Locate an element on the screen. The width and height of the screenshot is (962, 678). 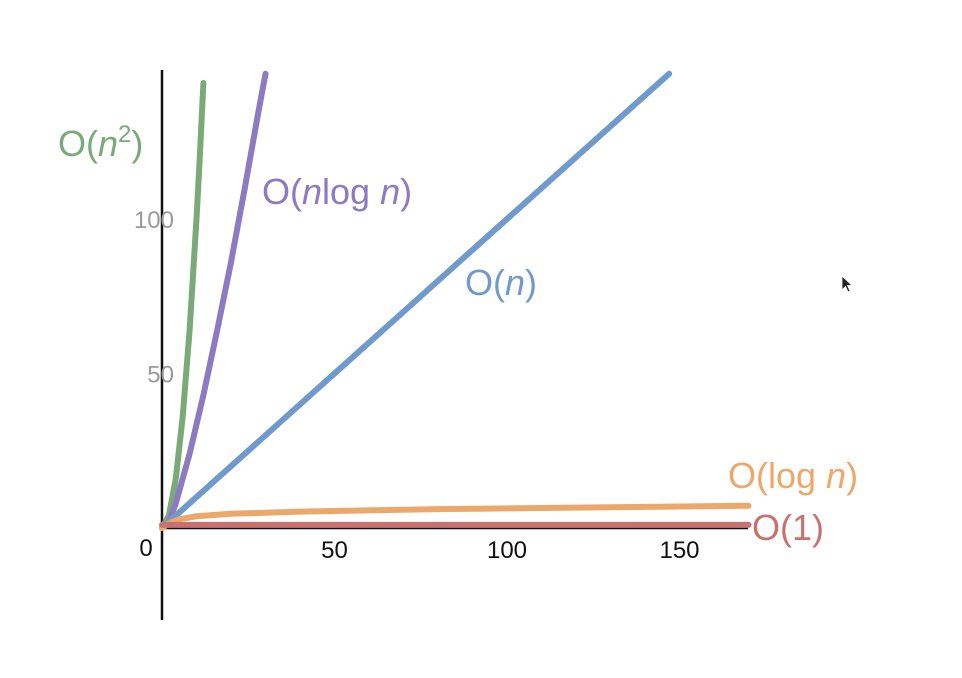
origin-label: 0 is located at coordinates (145, 548).